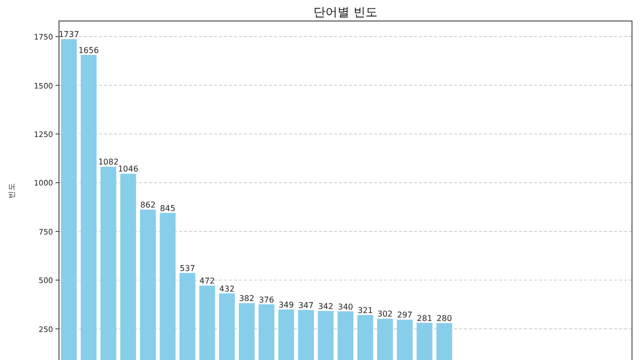 This screenshot has height=360, width=640. I want to click on data-label: 297, so click(404, 315).